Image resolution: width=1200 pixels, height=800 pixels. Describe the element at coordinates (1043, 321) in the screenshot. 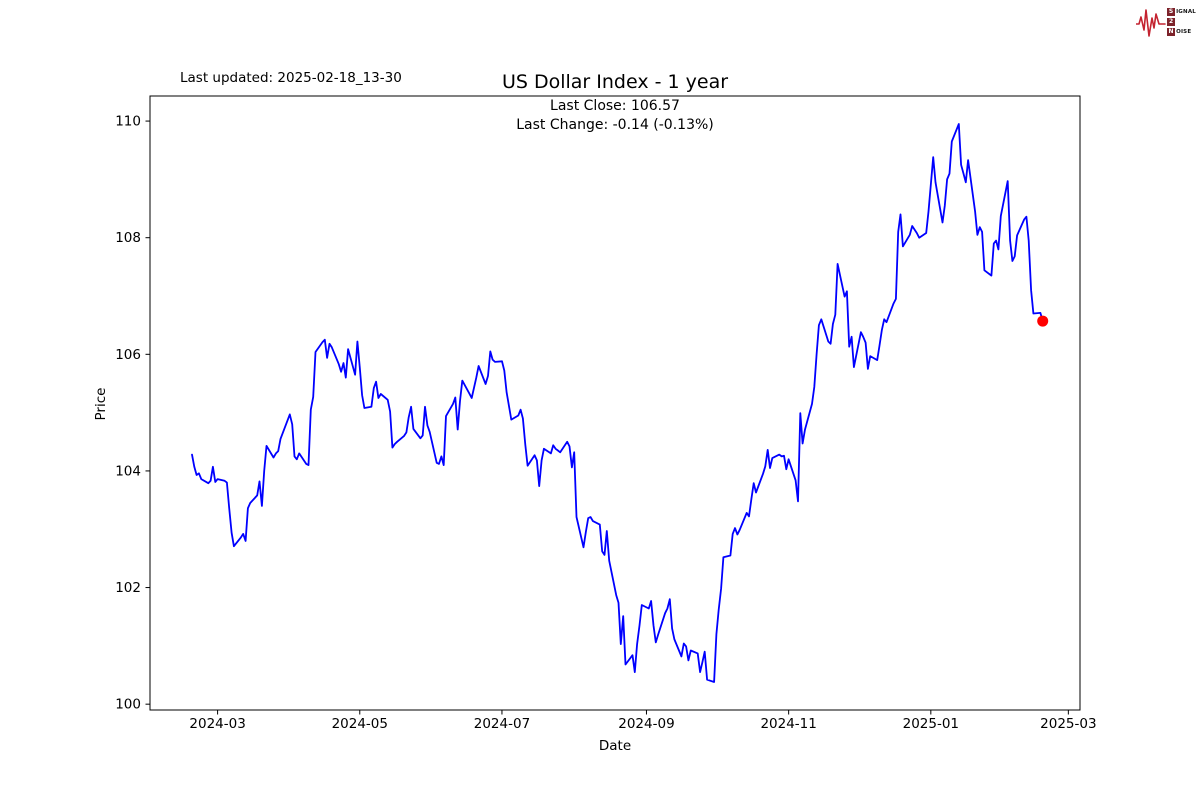

I see `last-price-marker` at that location.